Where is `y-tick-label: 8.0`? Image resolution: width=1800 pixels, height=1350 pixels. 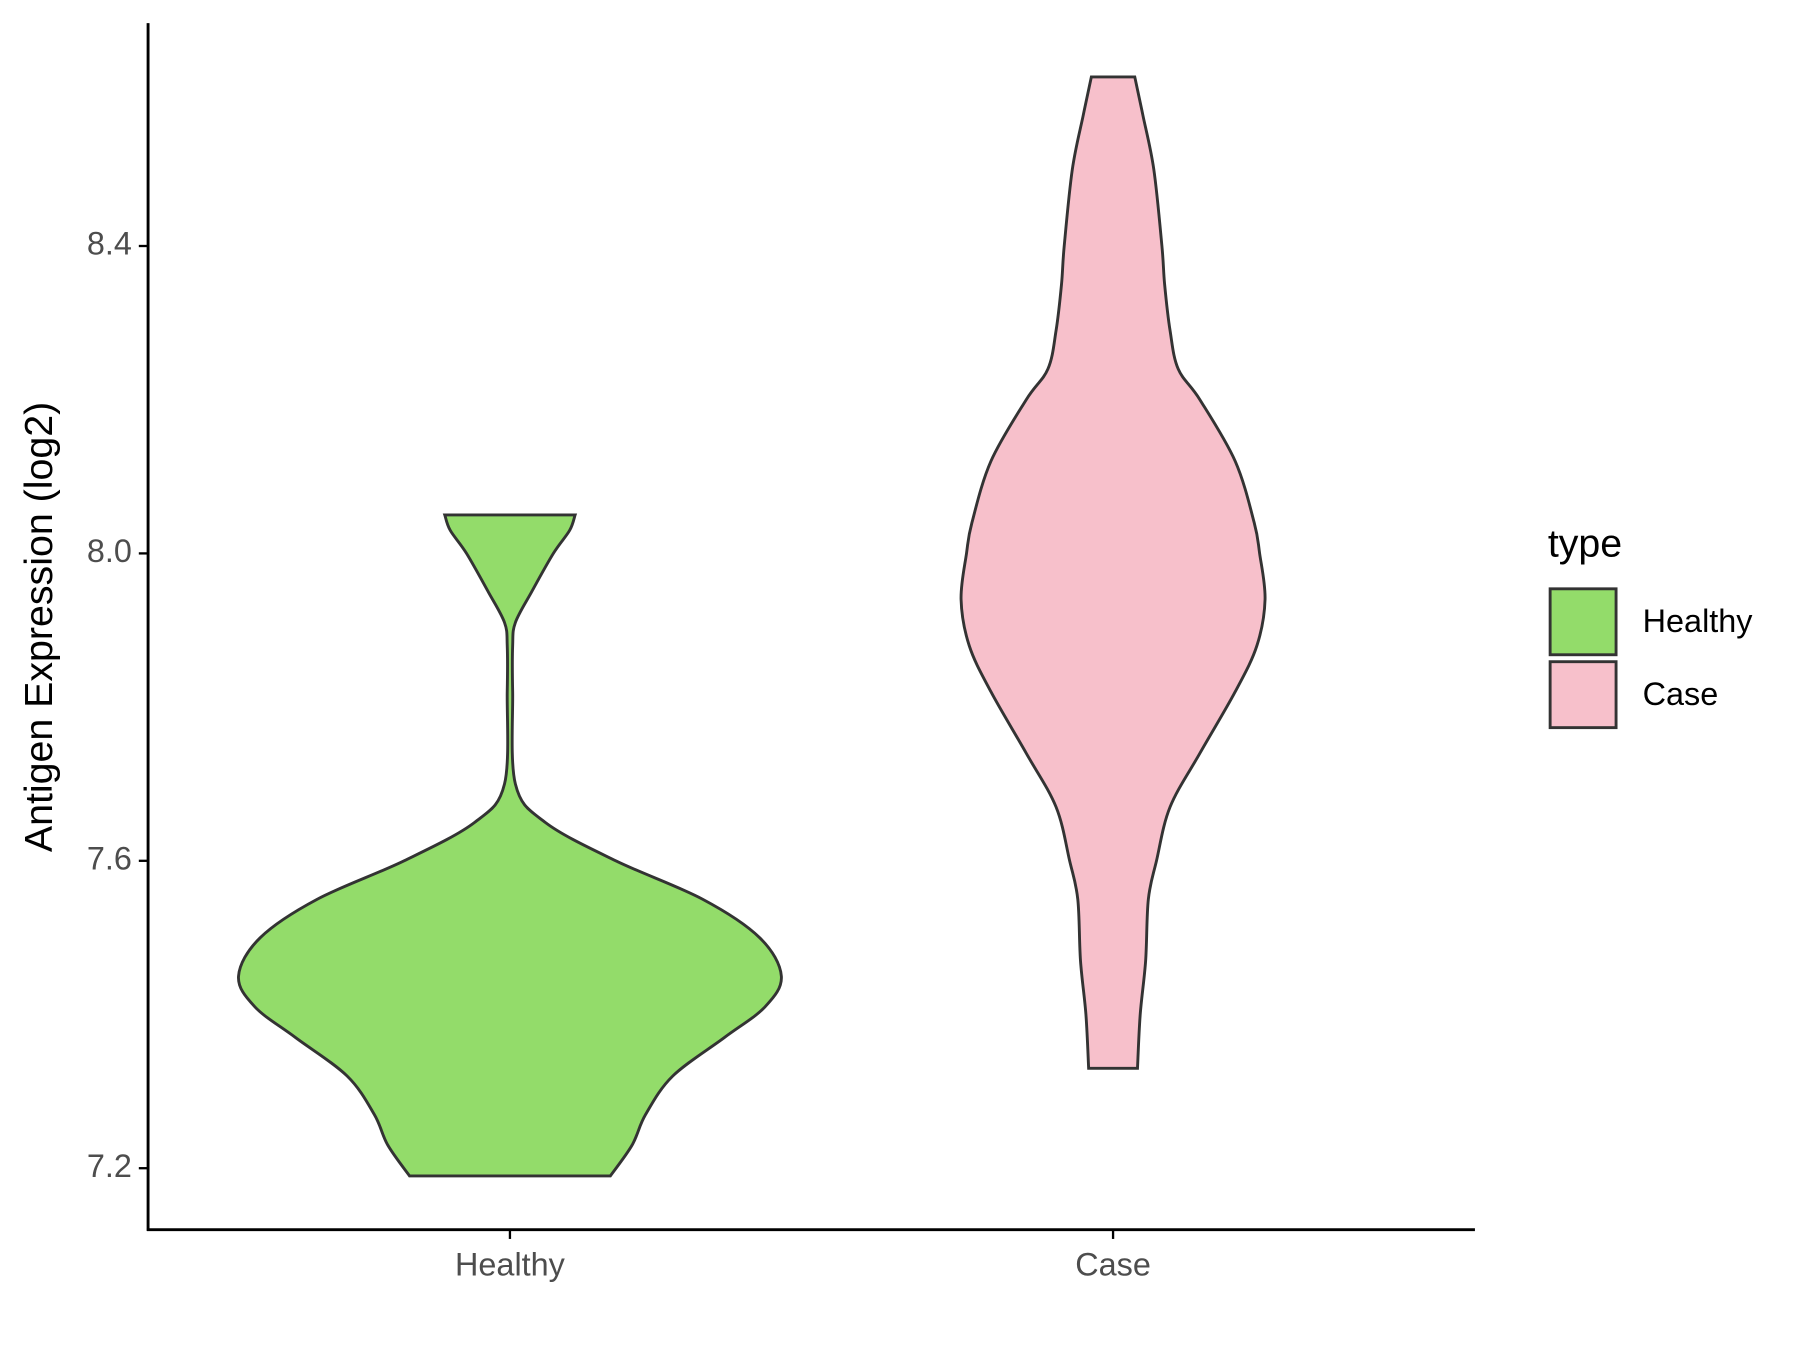 y-tick-label: 8.0 is located at coordinates (109, 551).